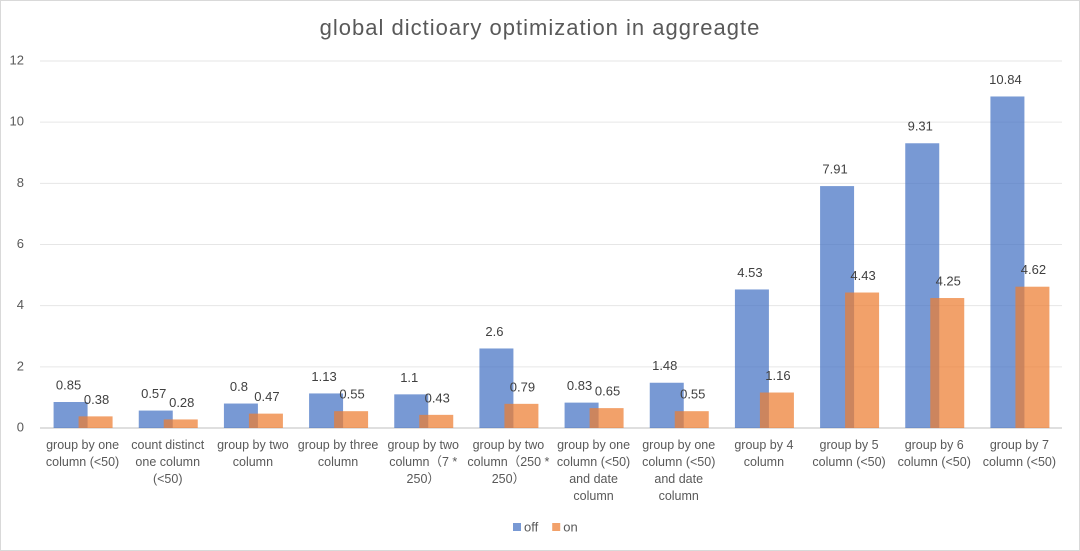  I want to click on y-tick-label: 12, so click(17, 59).